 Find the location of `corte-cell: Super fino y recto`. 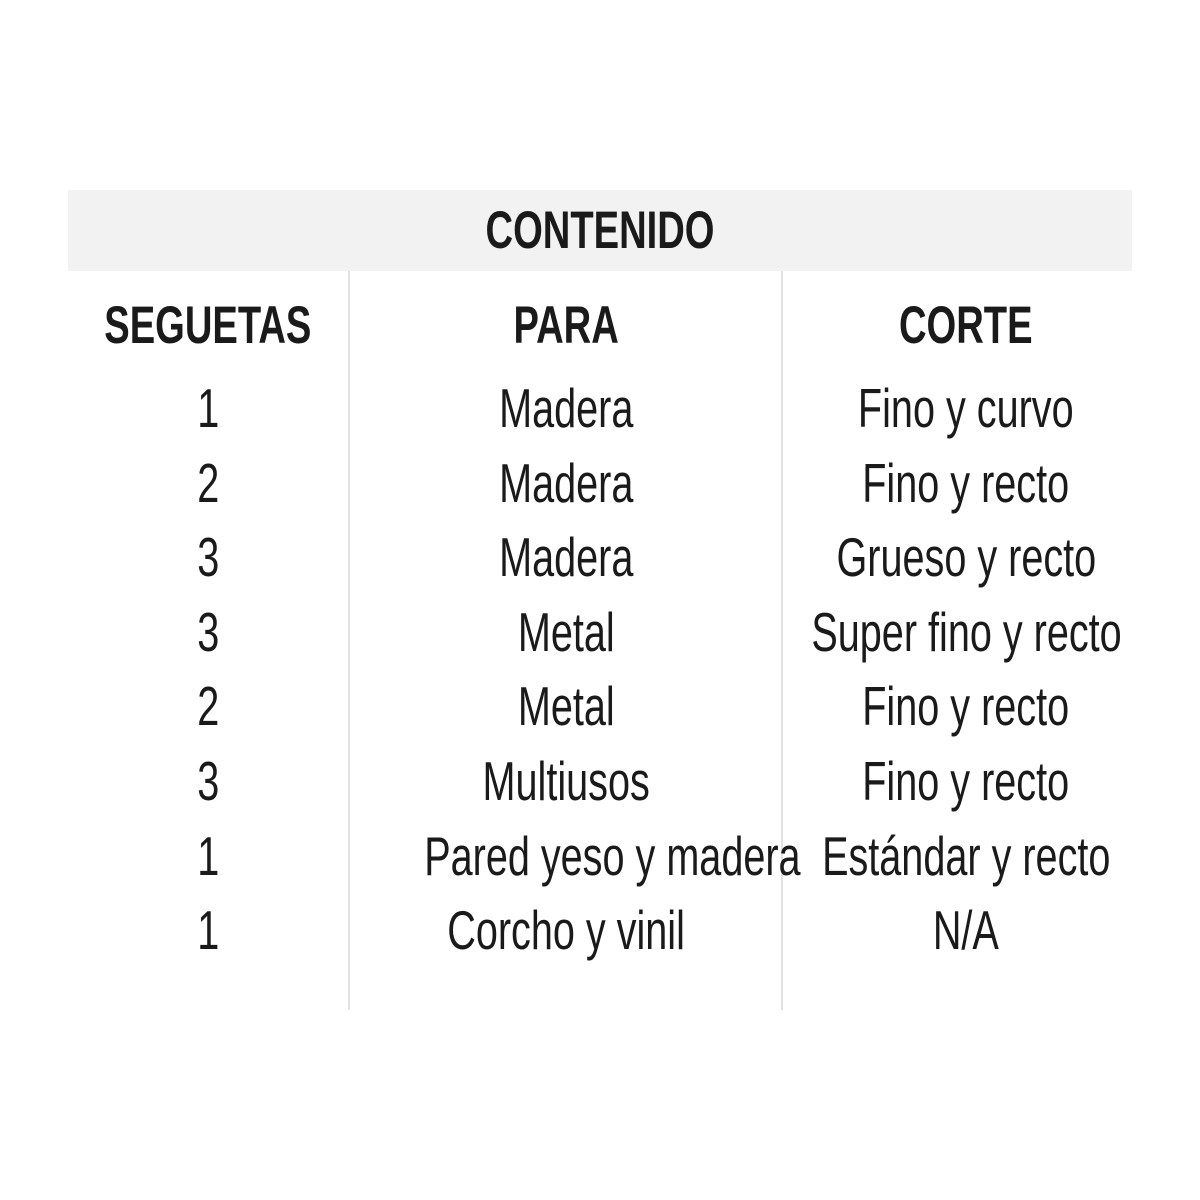

corte-cell: Super fino y recto is located at coordinates (966, 632).